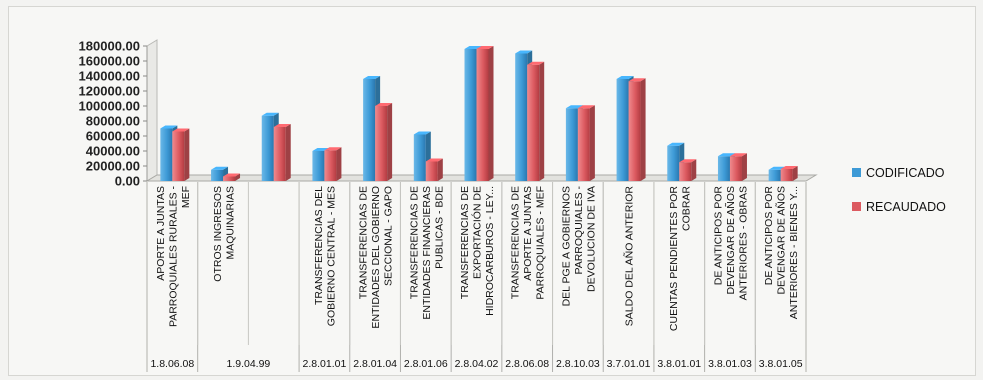 This screenshot has height=380, width=983. I want to click on group-code-label: 2.8.10.03, so click(578, 364).